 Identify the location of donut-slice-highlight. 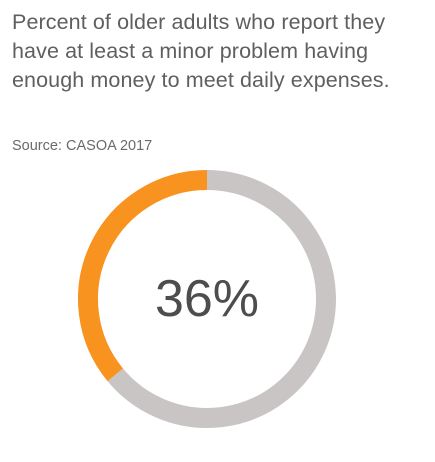
(143, 276).